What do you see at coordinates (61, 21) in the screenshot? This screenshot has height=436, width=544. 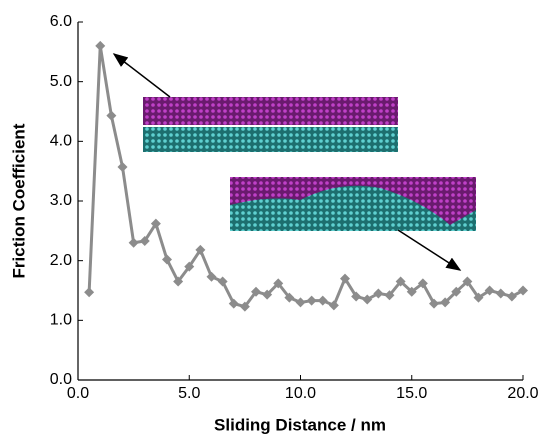 I see `y-tick-label: 6.0` at bounding box center [61, 21].